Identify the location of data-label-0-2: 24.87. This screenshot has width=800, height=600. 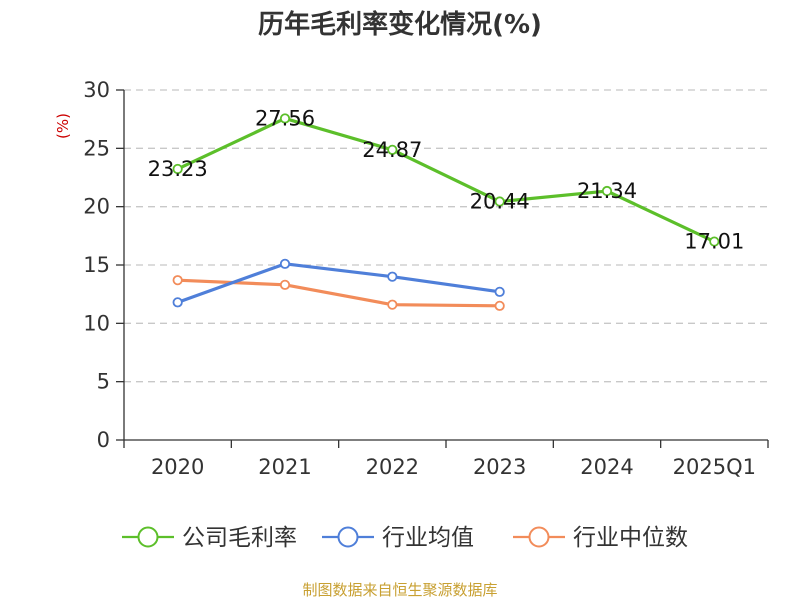
(392, 150).